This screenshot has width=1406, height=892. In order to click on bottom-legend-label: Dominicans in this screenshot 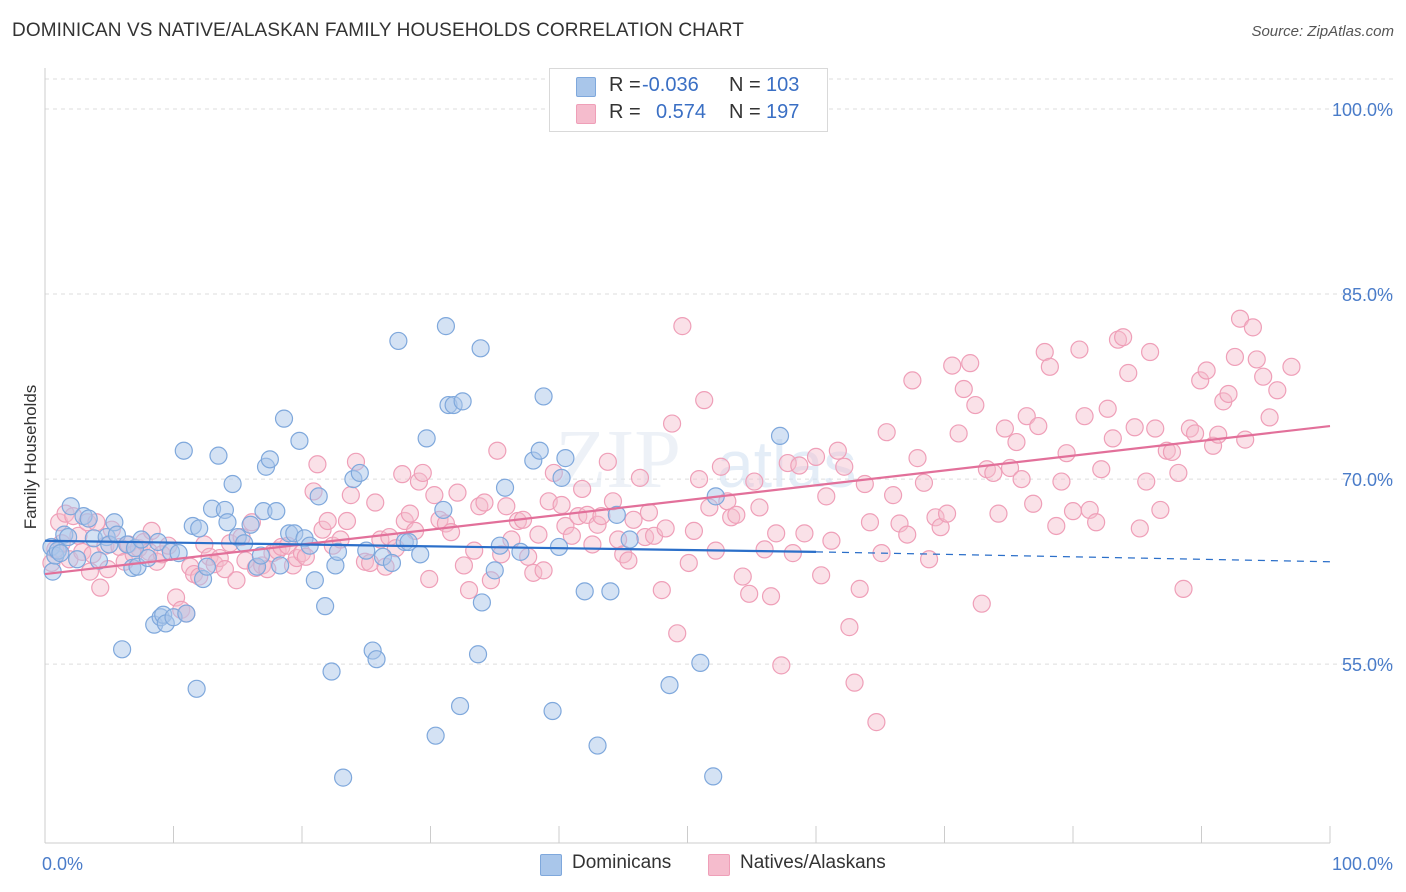, I will do `click(622, 862)`.